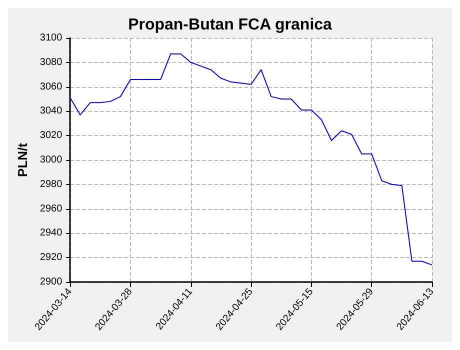 Image resolution: width=460 pixels, height=350 pixels. Describe the element at coordinates (51, 111) in the screenshot. I see `y-tick-label: 3040` at that location.